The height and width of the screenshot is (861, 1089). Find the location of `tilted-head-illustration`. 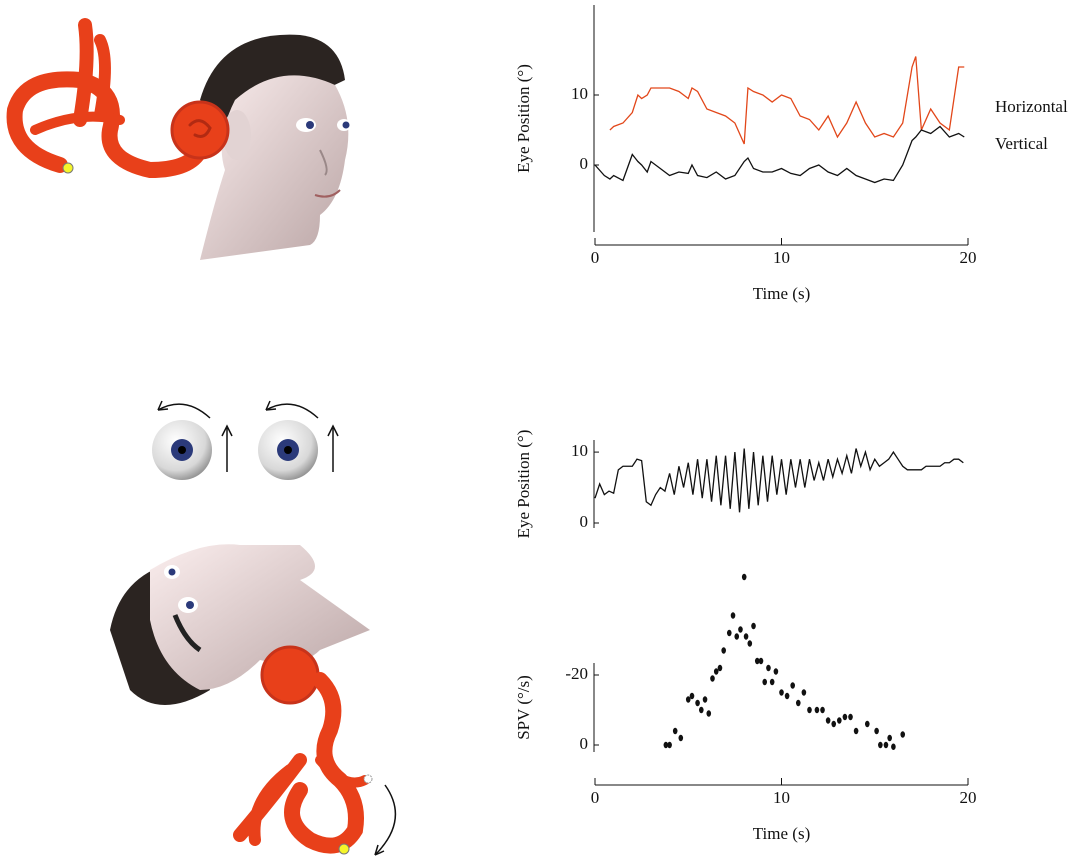

tilted-head-illustration is located at coordinates (240, 624).